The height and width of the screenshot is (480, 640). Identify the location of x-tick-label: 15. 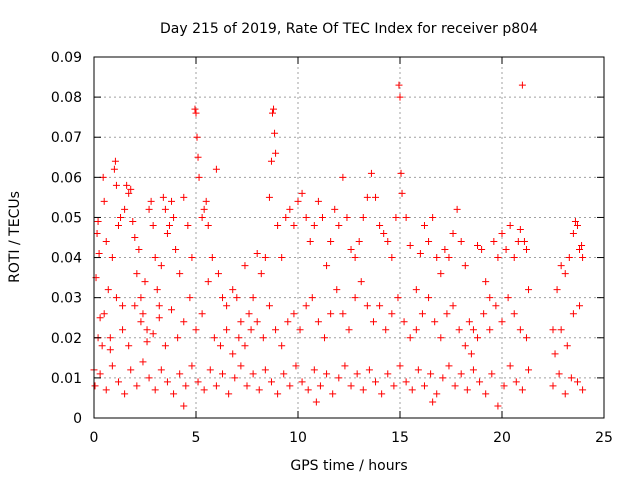
(400, 438).